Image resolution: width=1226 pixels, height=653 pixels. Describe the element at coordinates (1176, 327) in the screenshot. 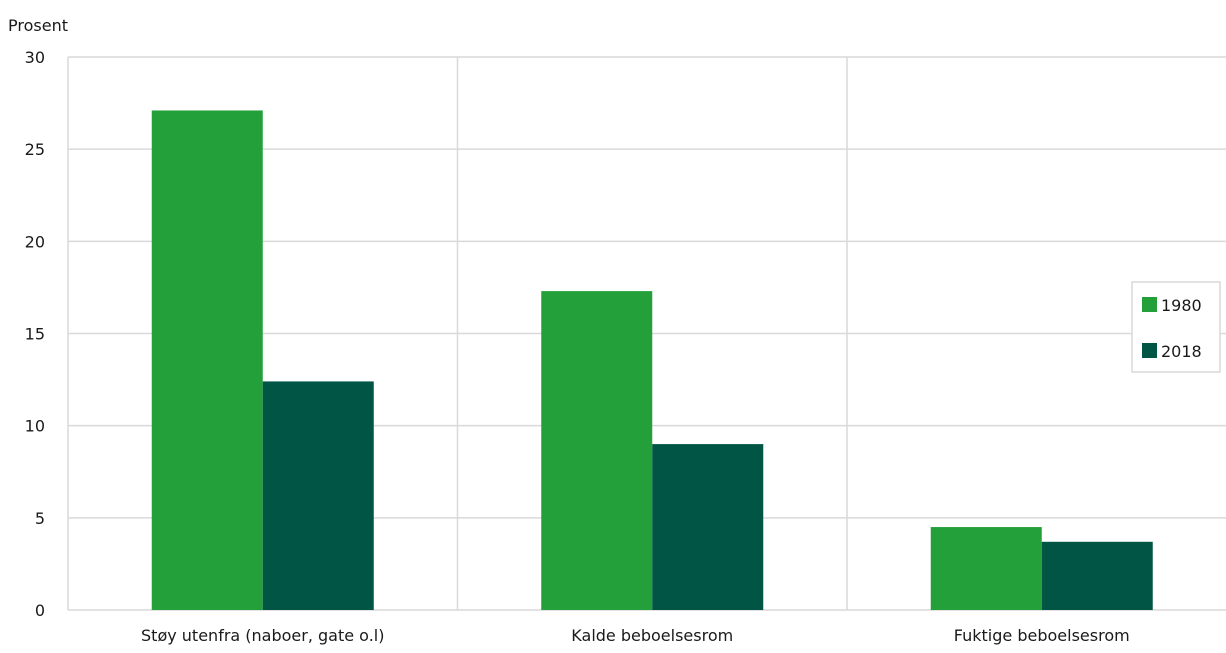

I see `legend: 1980 2018` at that location.